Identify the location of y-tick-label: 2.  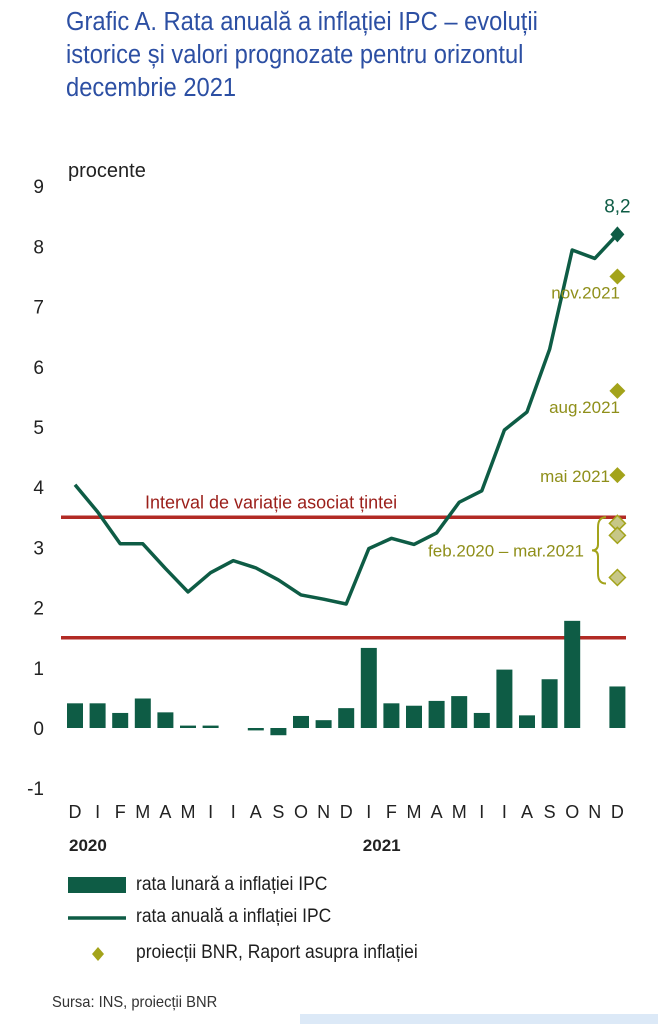
(38, 609).